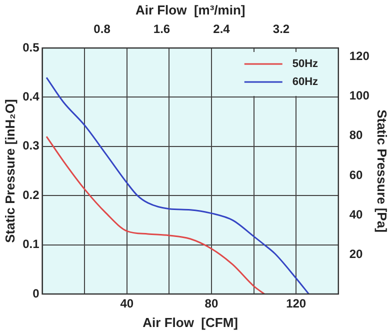 The height and width of the screenshot is (334, 392). I want to click on x-axis-title: Air Flow [CFM], so click(190, 322).